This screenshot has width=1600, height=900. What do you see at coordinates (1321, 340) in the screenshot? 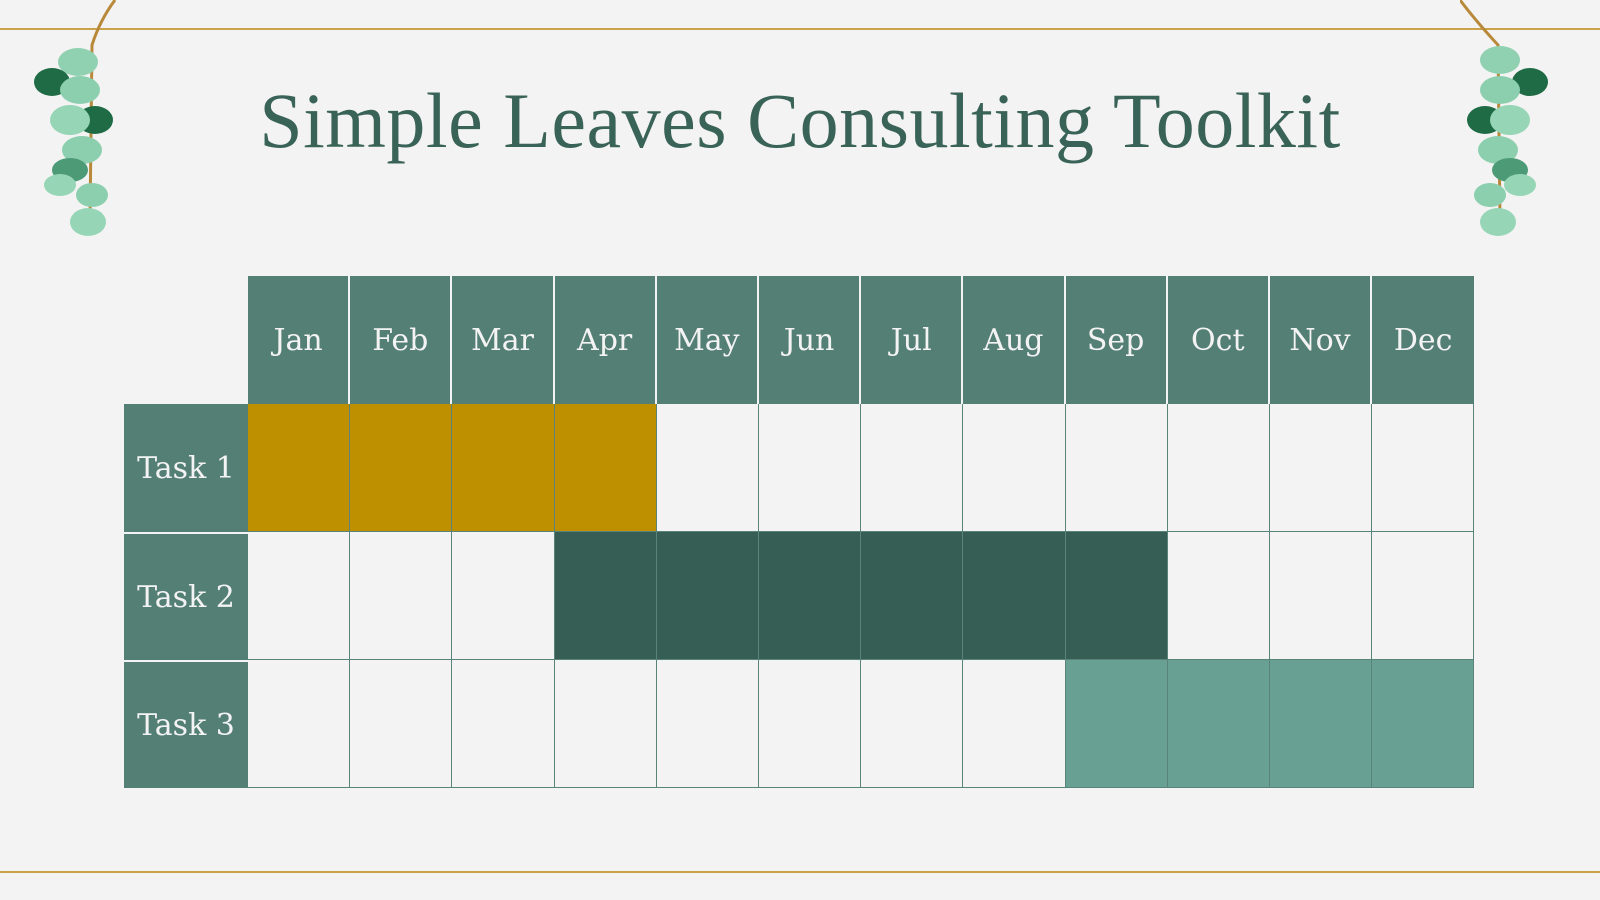
I see `month-header: Nov` at bounding box center [1321, 340].